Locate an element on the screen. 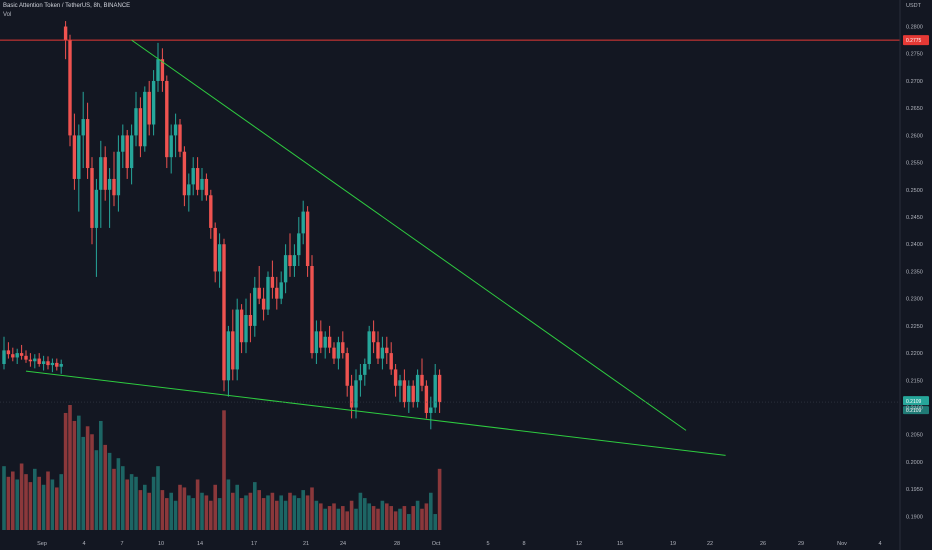  price-tick: 0.2300 is located at coordinates (914, 300).